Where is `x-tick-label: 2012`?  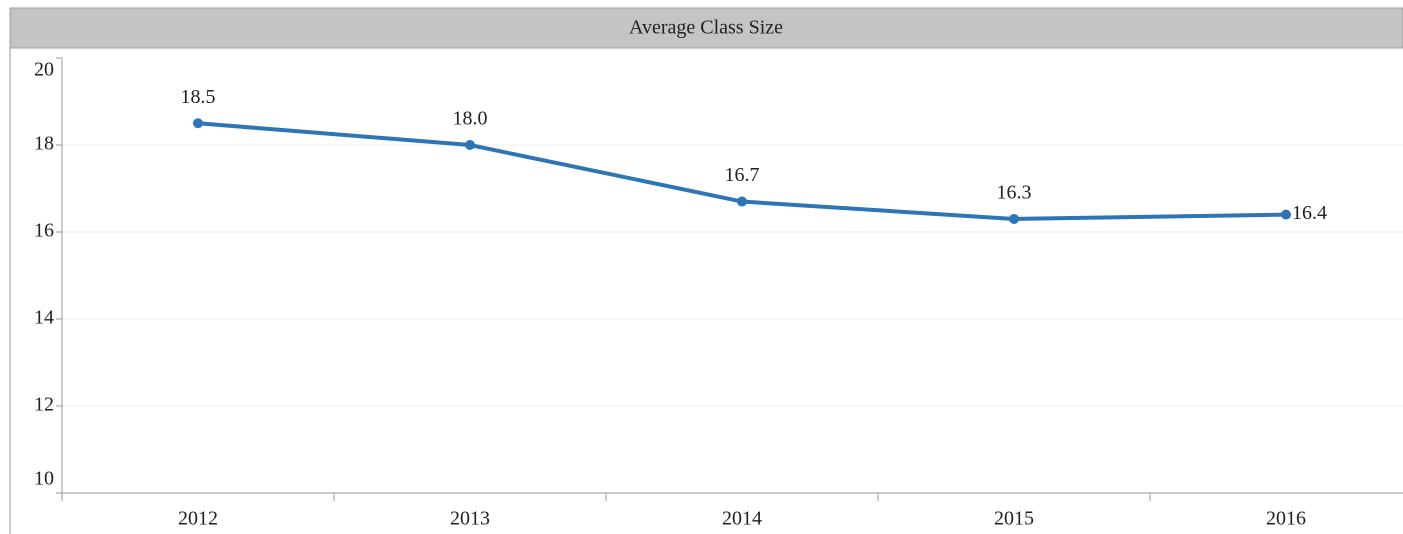 x-tick-label: 2012 is located at coordinates (198, 519).